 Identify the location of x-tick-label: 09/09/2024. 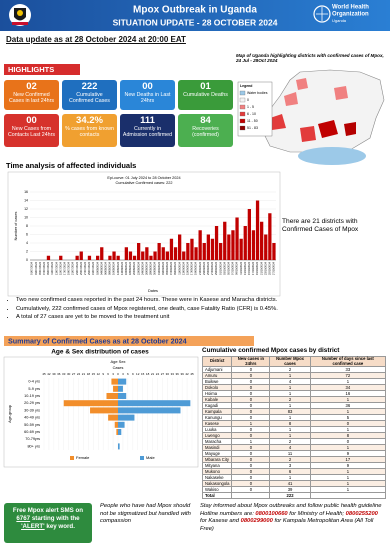
(175, 268).